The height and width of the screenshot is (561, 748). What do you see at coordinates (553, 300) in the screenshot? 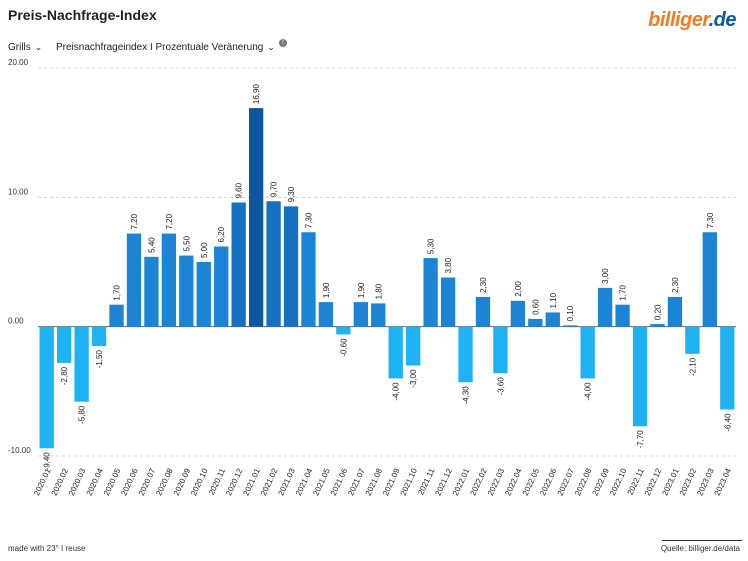
I see `bar-value-label: 1,10` at bounding box center [553, 300].